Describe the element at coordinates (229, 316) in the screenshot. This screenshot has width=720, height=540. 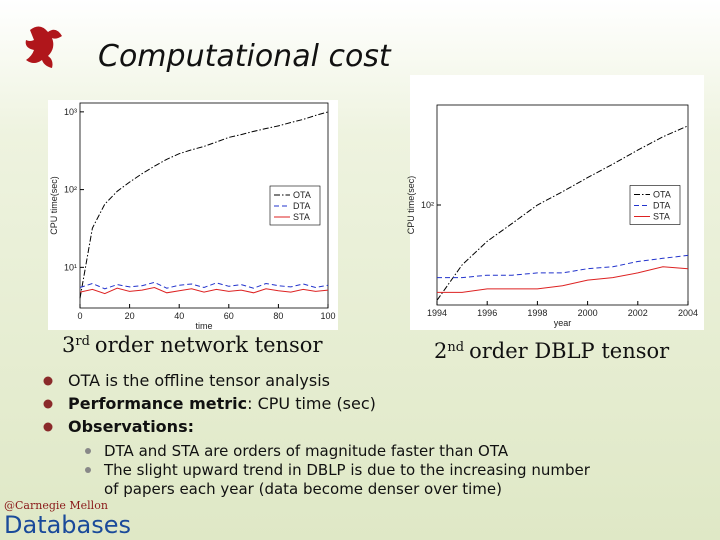
I see `x-tick-label: 60` at that location.